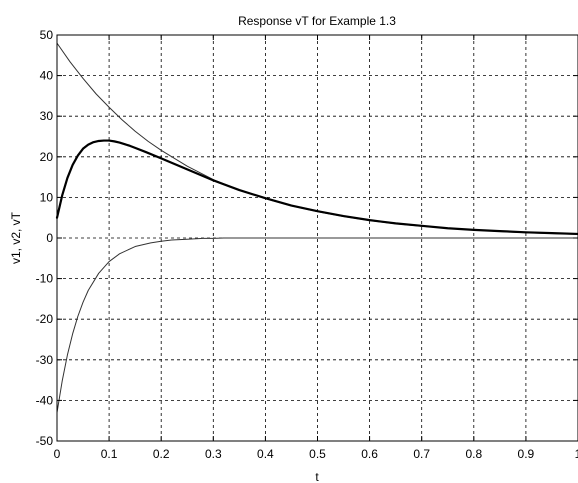 Image resolution: width=578 pixels, height=483 pixels. What do you see at coordinates (421, 454) in the screenshot?
I see `x-tick-label: 0.7` at bounding box center [421, 454].